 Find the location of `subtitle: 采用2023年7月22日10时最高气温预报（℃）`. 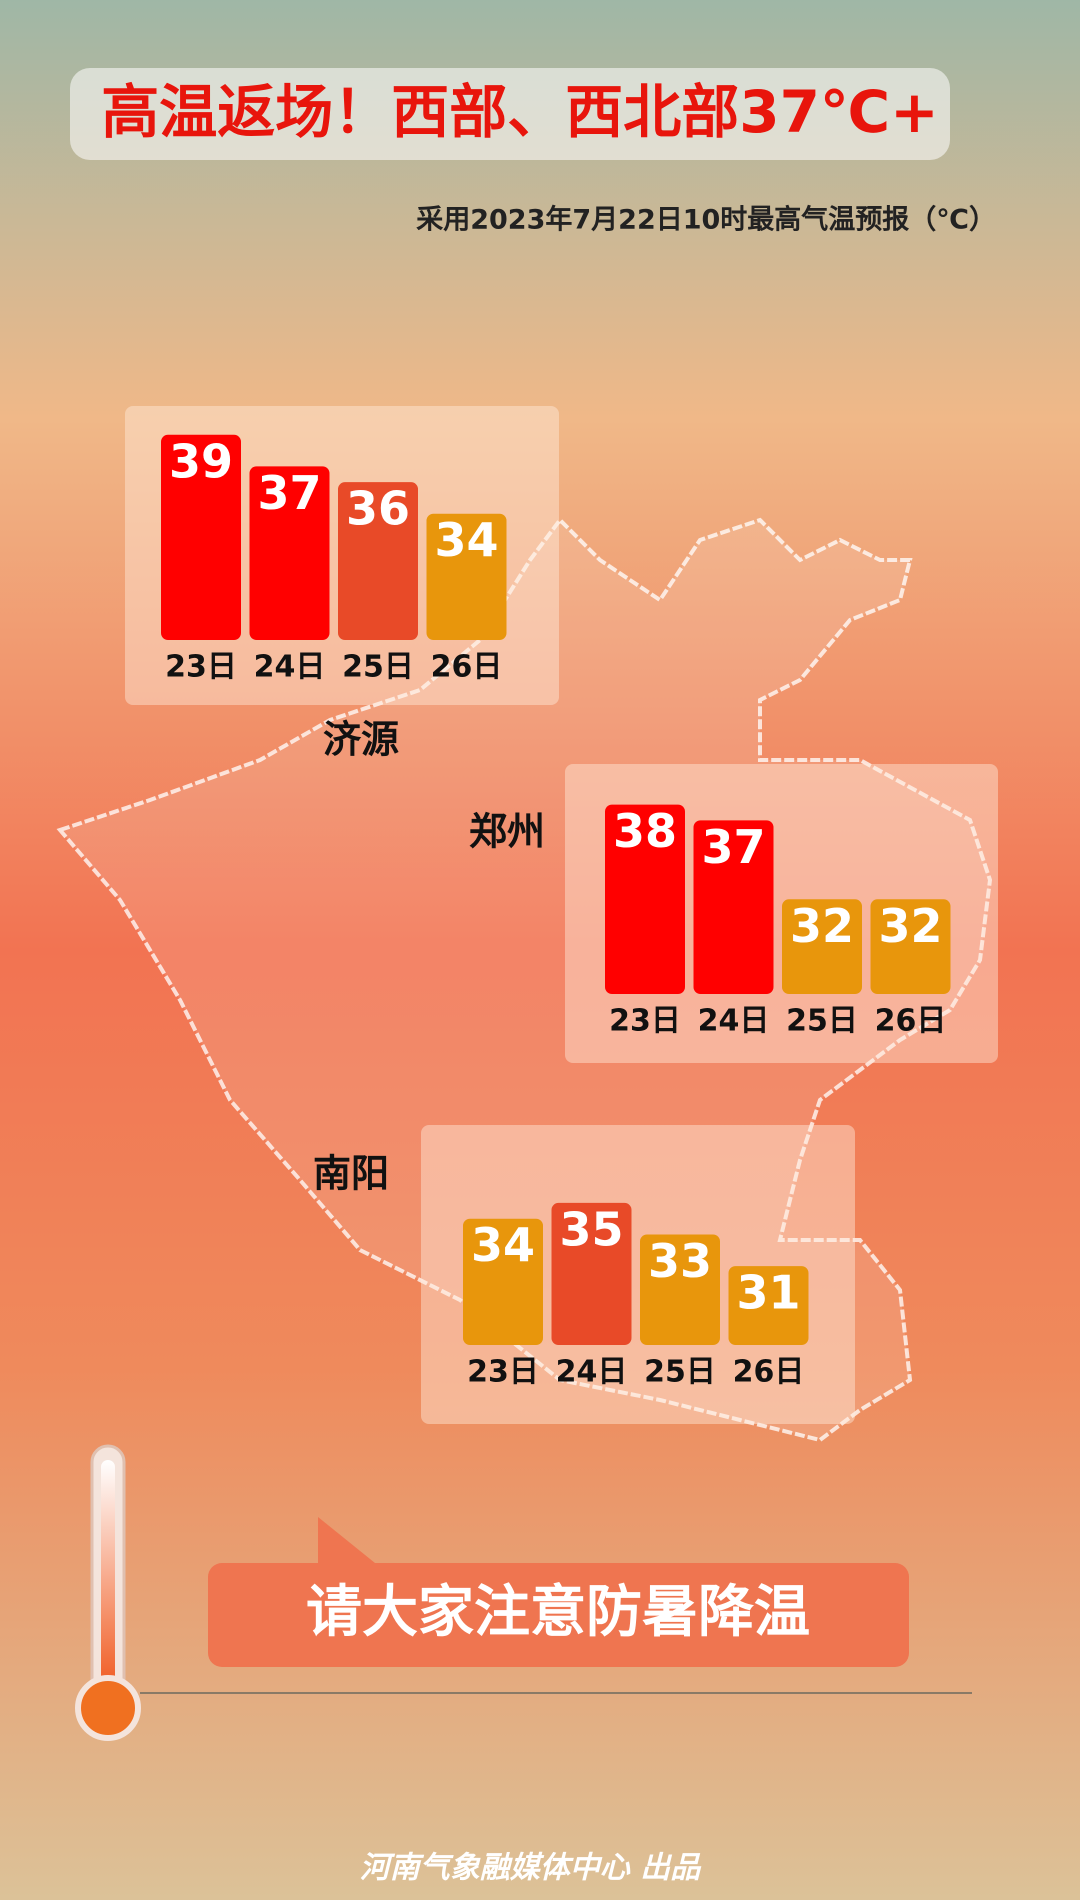

subtitle: 采用2023年7月22日10时最高气温预报（℃） is located at coordinates (706, 220).